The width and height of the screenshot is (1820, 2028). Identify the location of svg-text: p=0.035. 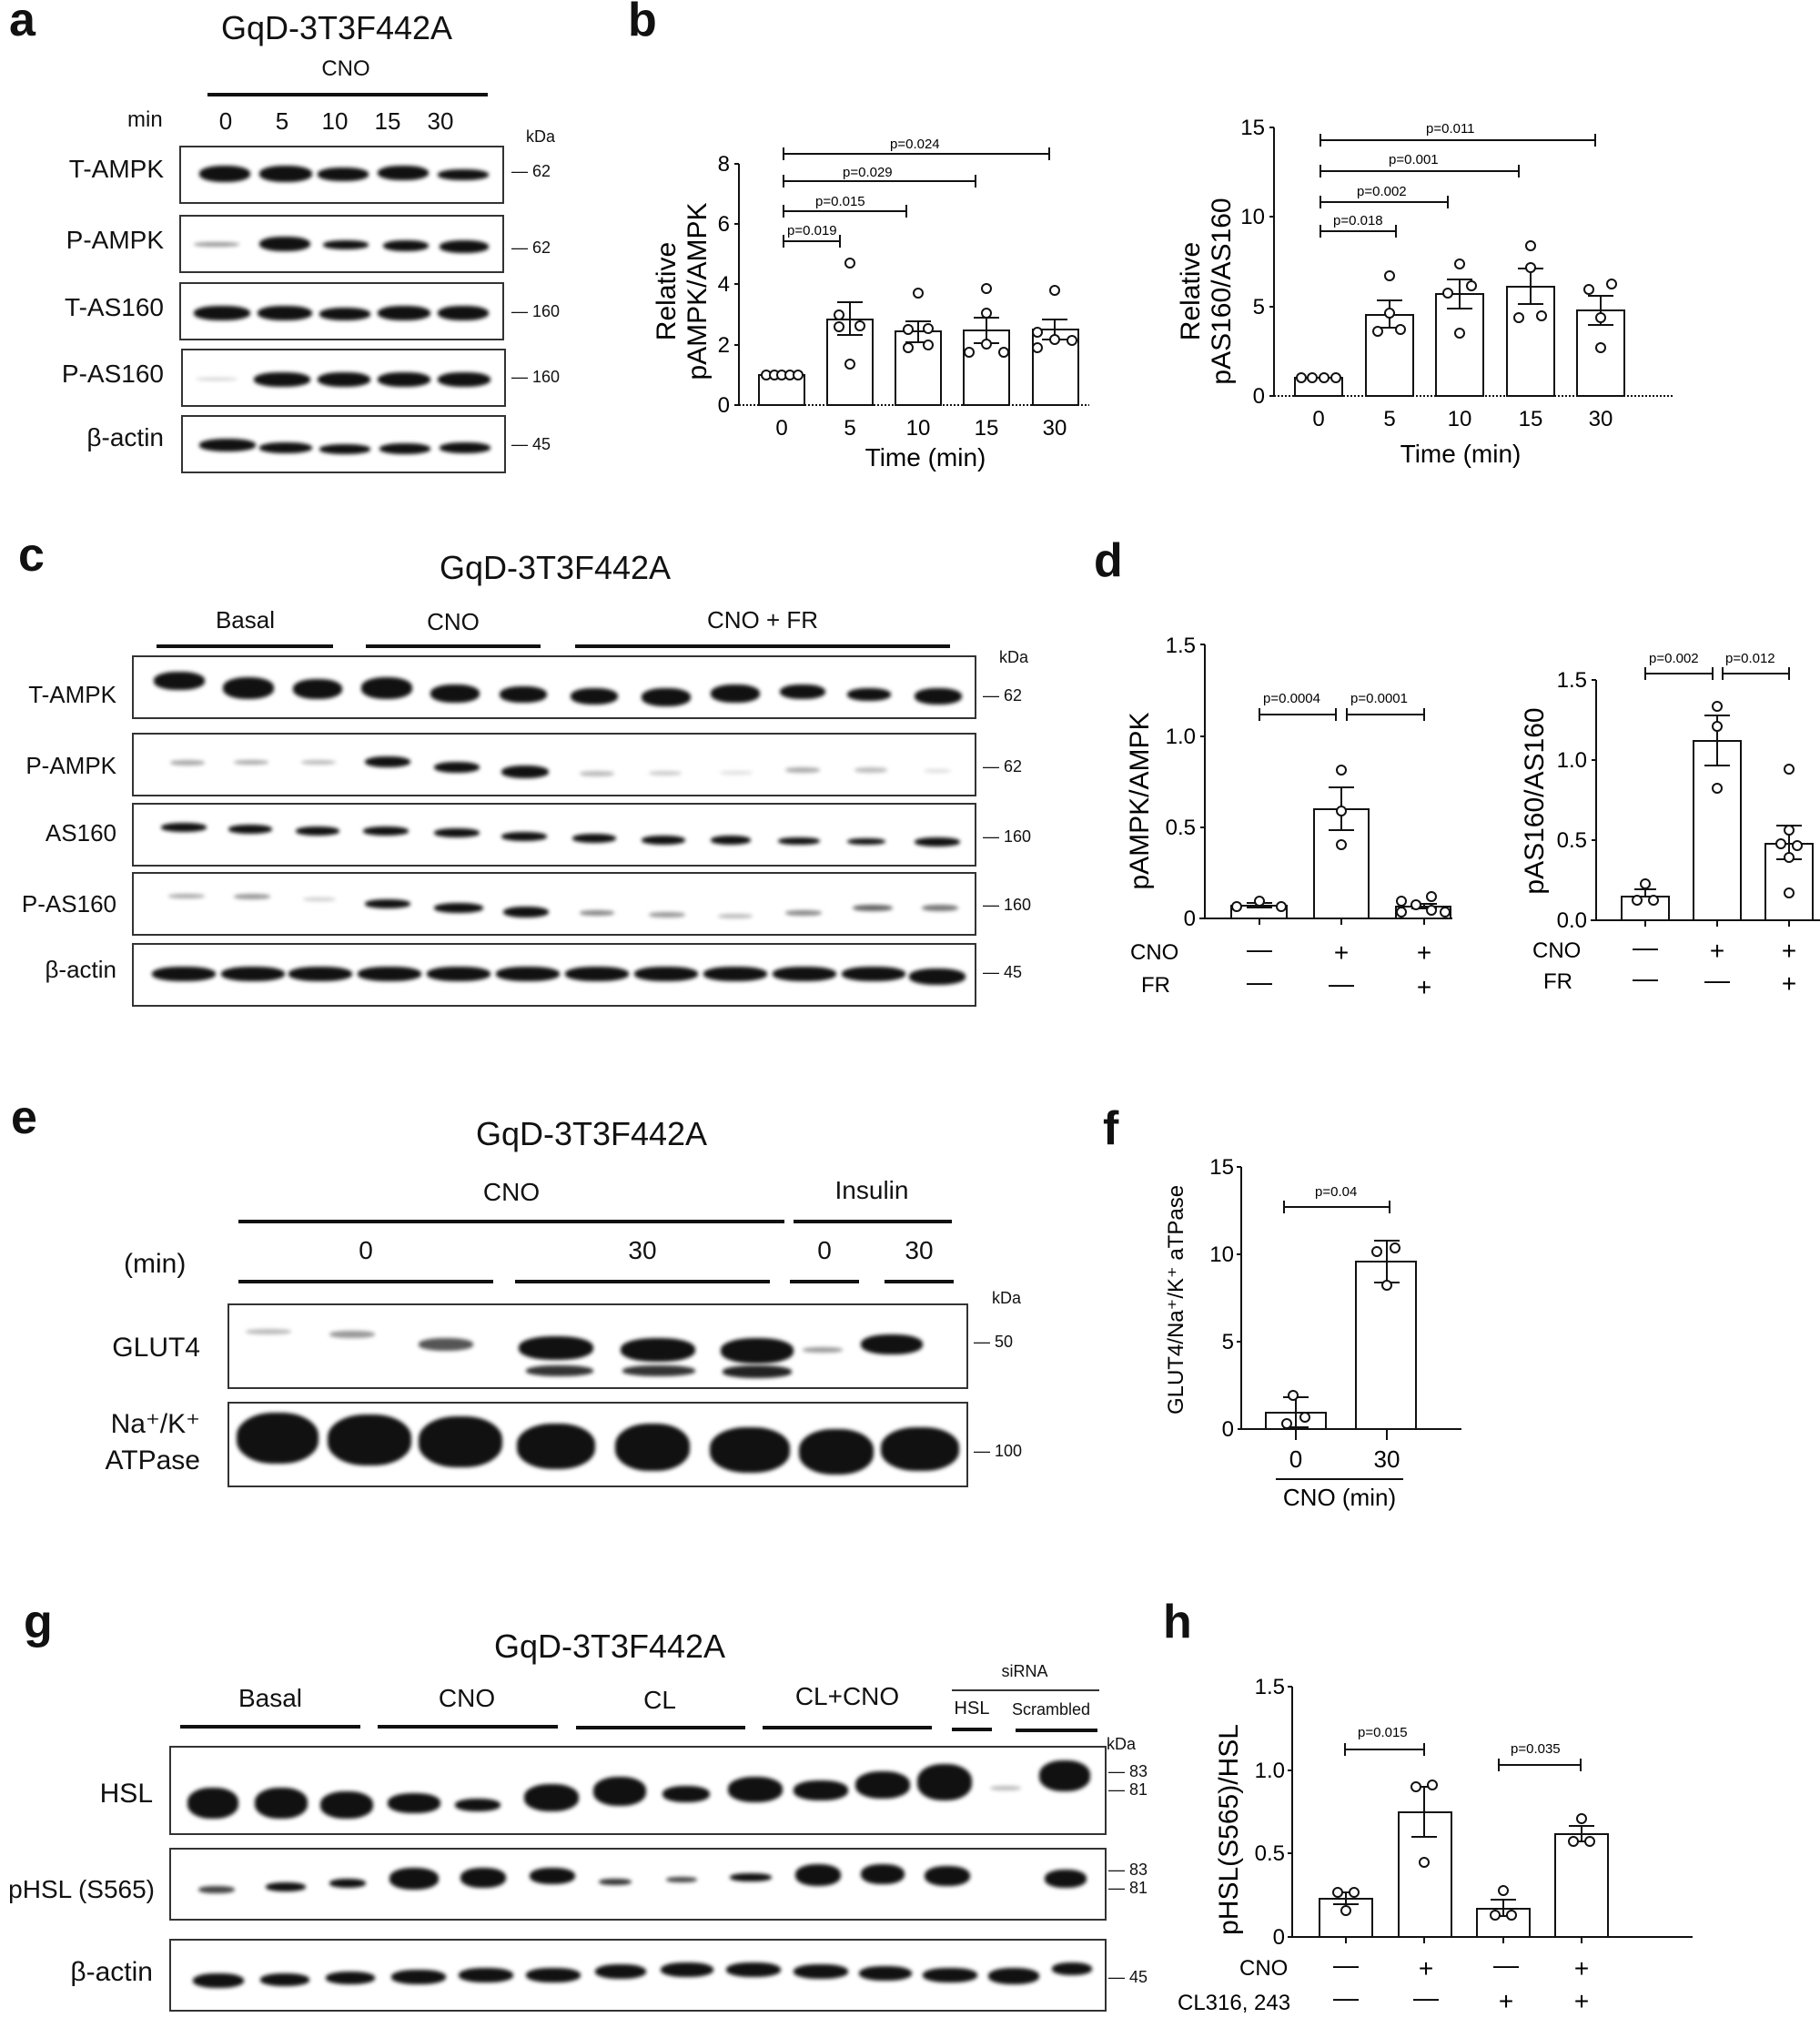
(1536, 1749).